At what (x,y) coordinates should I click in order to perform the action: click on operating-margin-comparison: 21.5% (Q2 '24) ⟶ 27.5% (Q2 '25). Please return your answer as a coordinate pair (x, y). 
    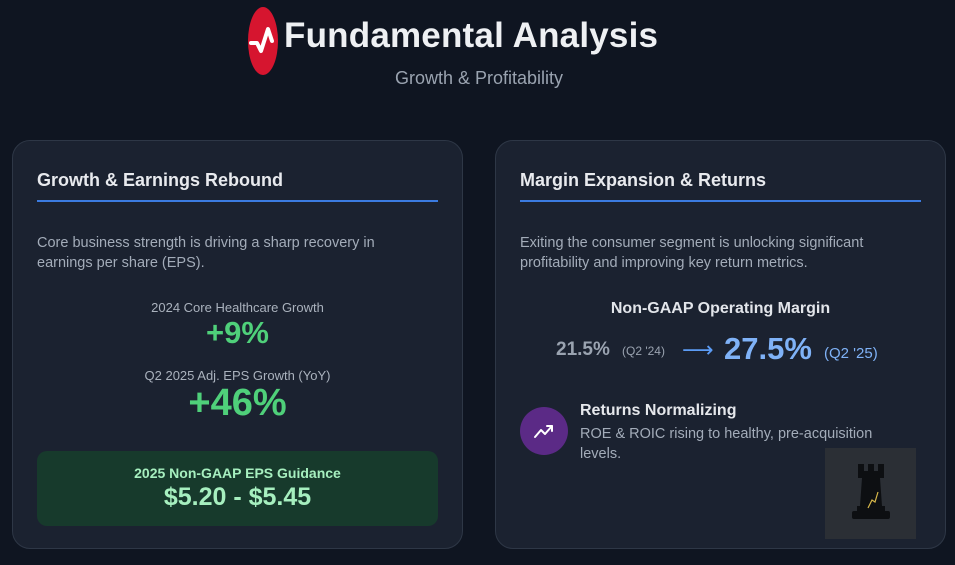
    Looking at the image, I should click on (720, 349).